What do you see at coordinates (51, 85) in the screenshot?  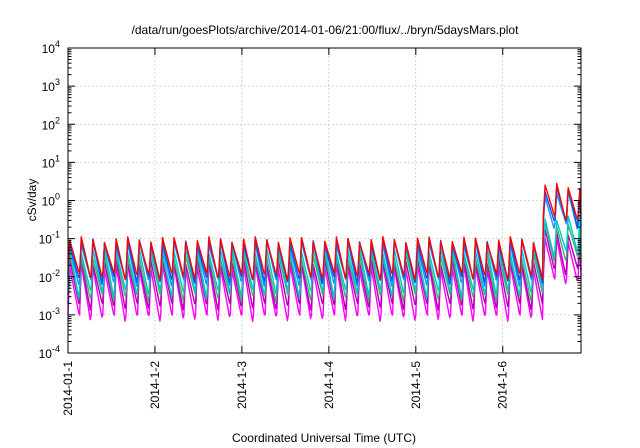 I see `y-tick-label: 10³` at bounding box center [51, 85].